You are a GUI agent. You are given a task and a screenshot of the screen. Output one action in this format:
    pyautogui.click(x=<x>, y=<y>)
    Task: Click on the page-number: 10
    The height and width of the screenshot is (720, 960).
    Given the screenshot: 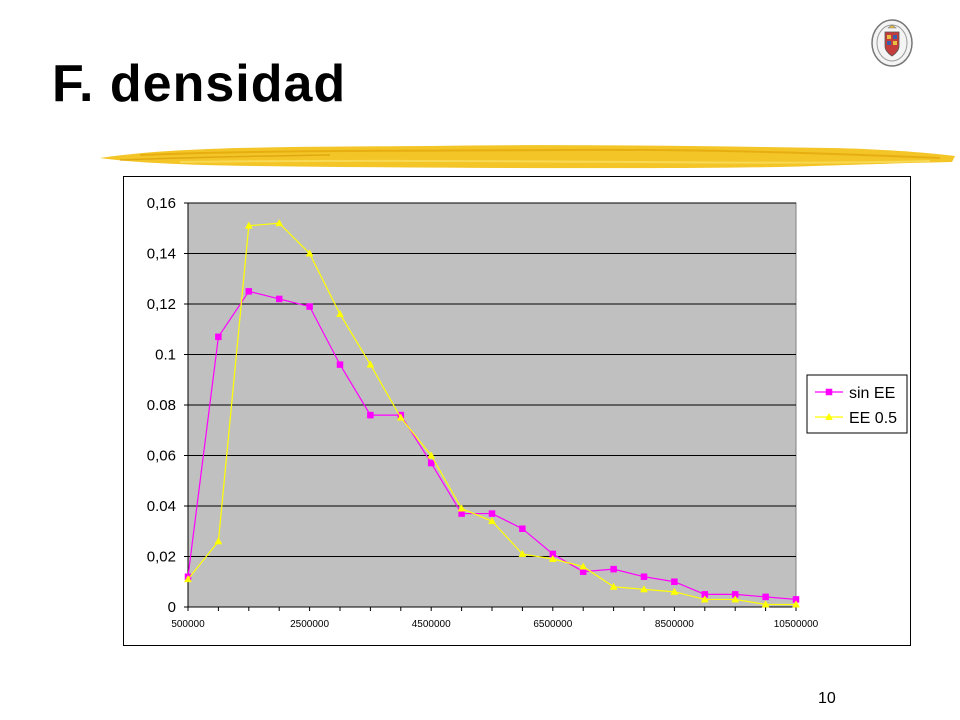 What is the action you would take?
    pyautogui.click(x=827, y=698)
    